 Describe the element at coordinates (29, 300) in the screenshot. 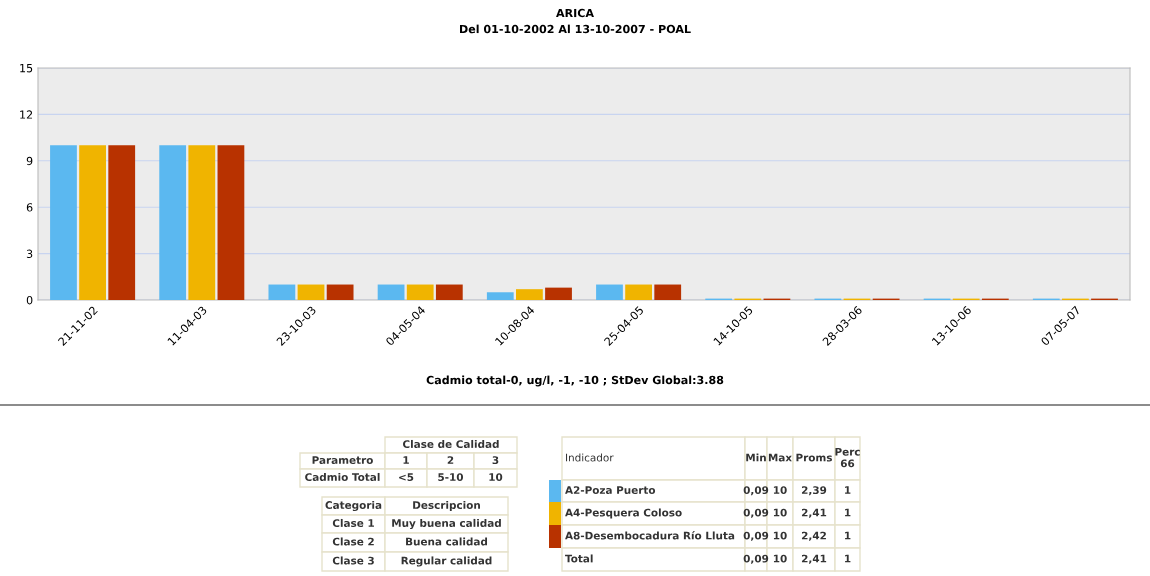

I see `y-tick-label: 0` at that location.